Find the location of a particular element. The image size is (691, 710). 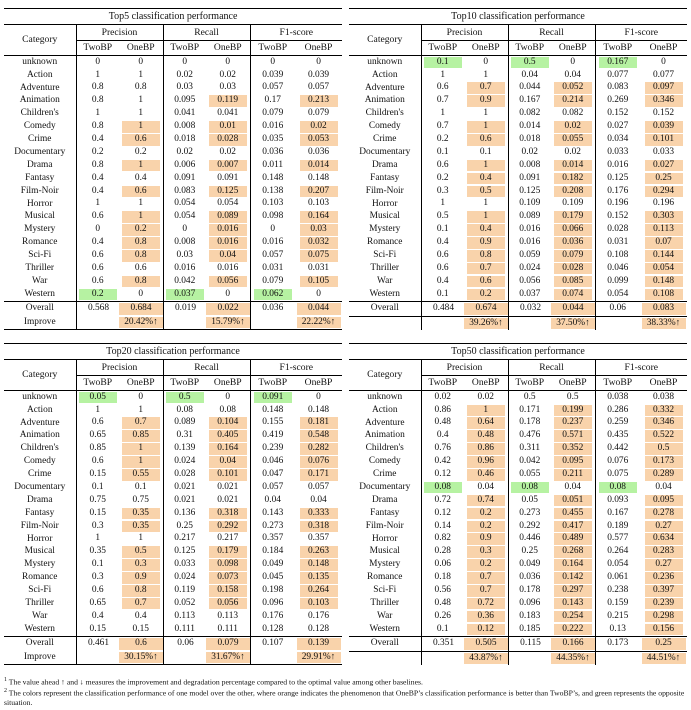

table-row: Crime 0.15 0.55 0.028 0.101 0.047 0.171 is located at coordinates (173, 475).